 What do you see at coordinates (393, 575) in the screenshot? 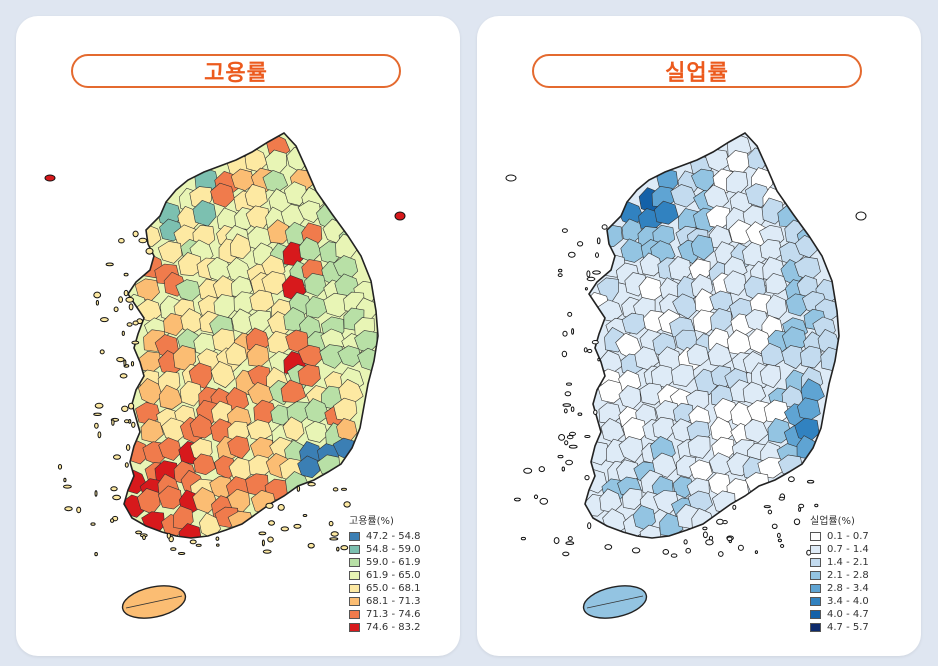
I see `employment-rate-legend-label: 61.9 - 65.0` at bounding box center [393, 575].